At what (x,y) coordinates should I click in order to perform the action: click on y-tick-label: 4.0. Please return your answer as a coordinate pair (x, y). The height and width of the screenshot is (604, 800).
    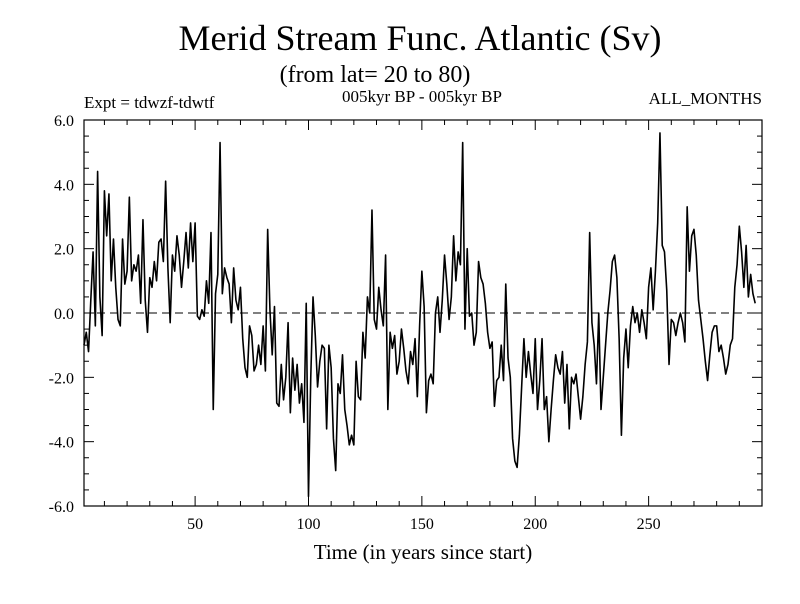
    Looking at the image, I should click on (64, 185).